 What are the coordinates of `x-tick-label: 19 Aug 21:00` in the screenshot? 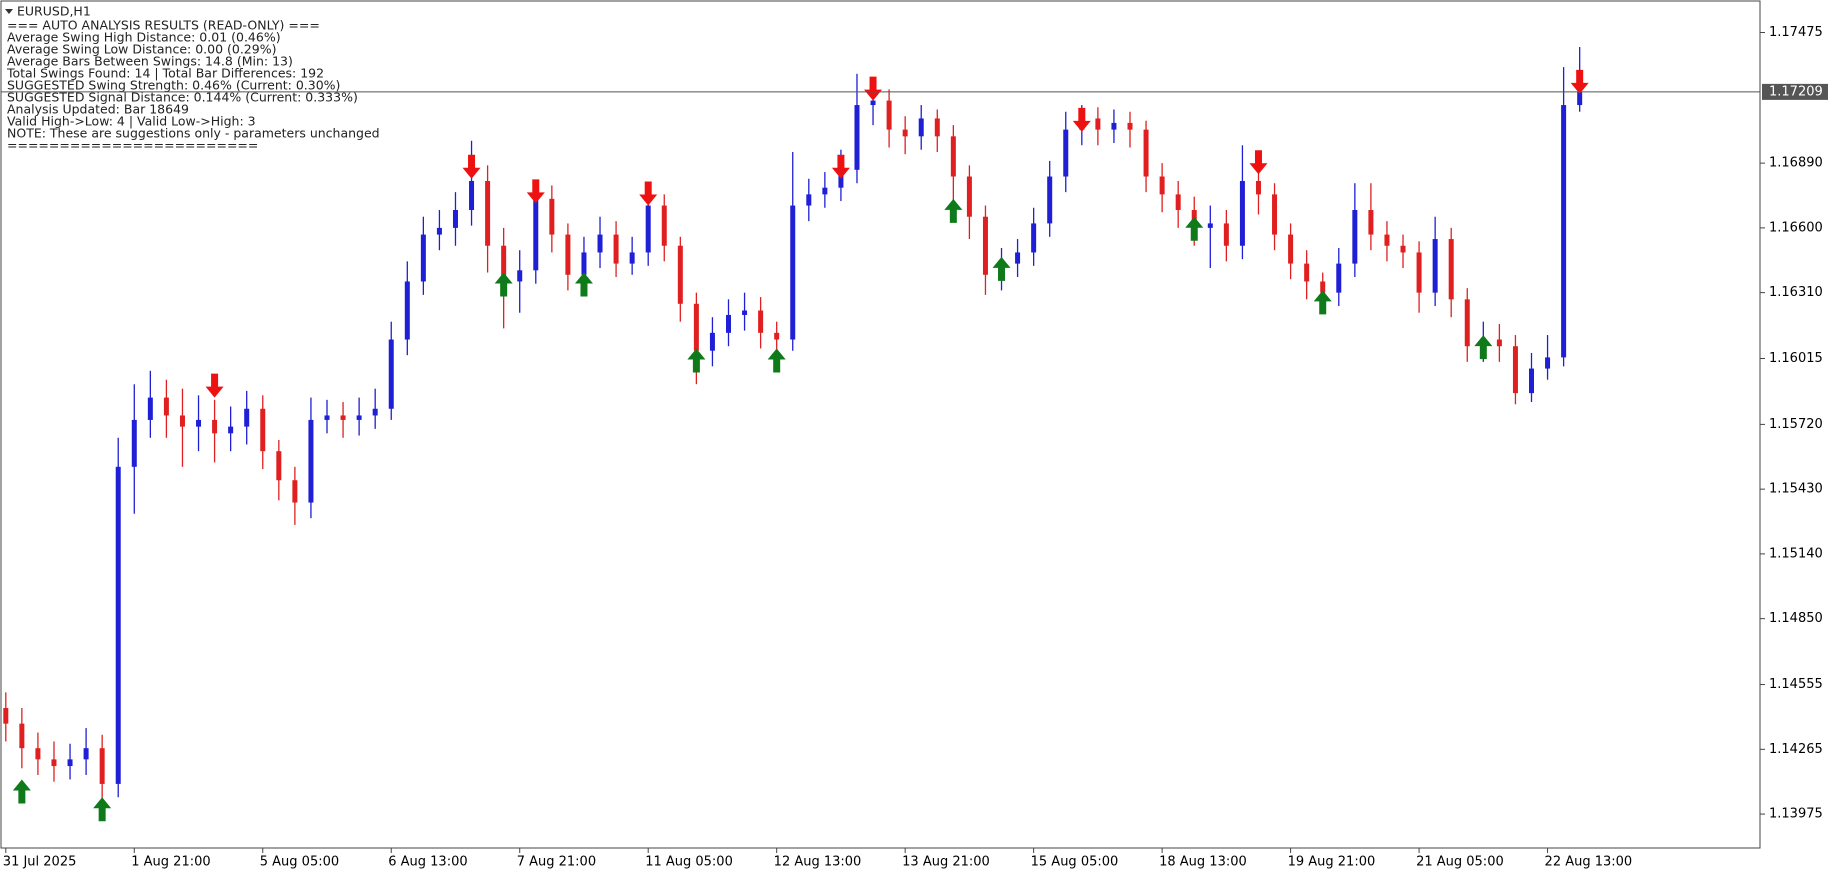 It's located at (1332, 862).